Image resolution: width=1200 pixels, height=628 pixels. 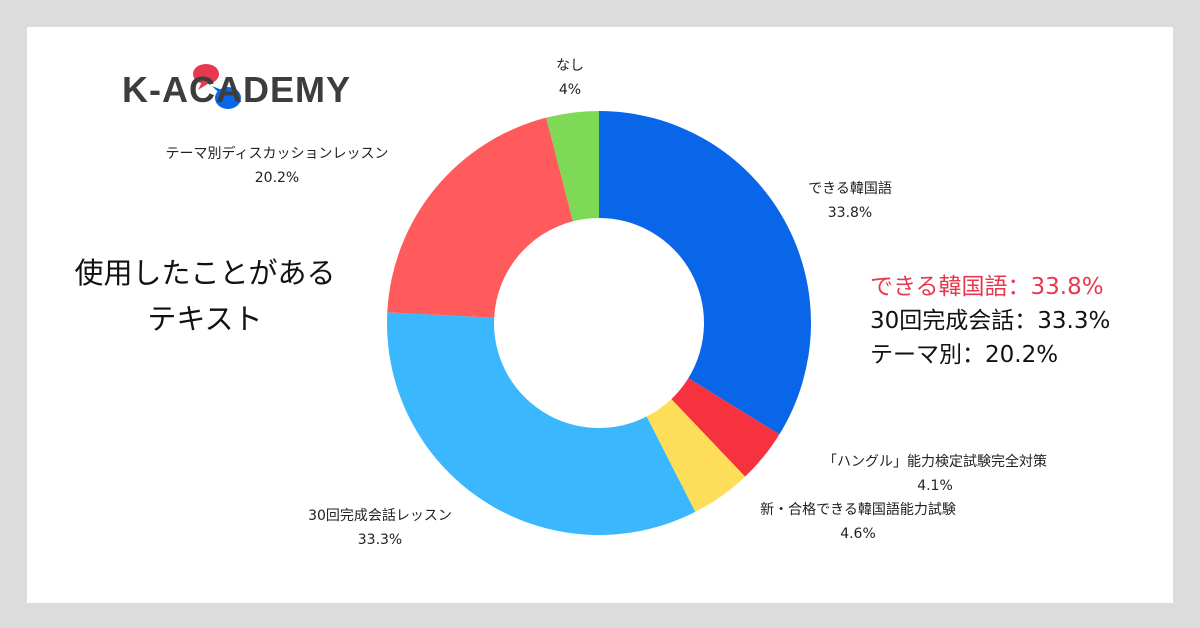 I want to click on chart-title-line1: 使用したことがある, so click(x=205, y=273).